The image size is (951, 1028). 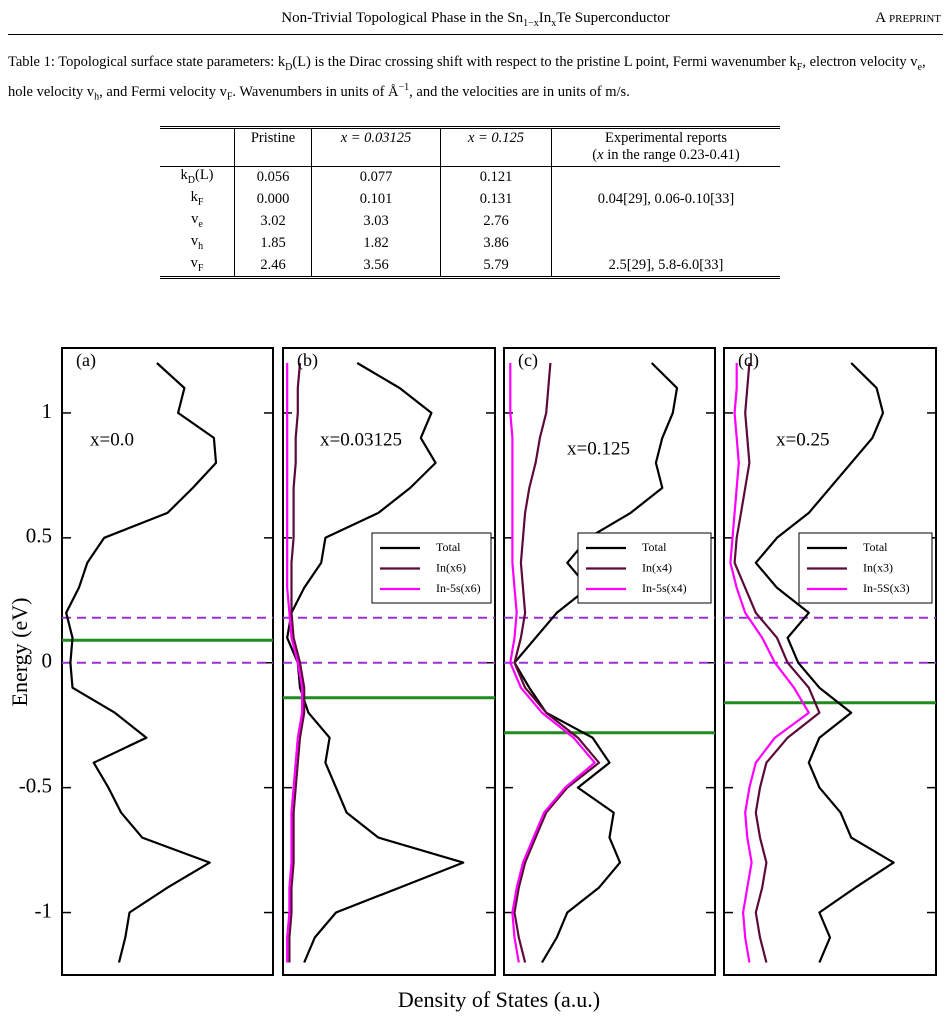 I want to click on row-label: kD(L), so click(x=197, y=178).